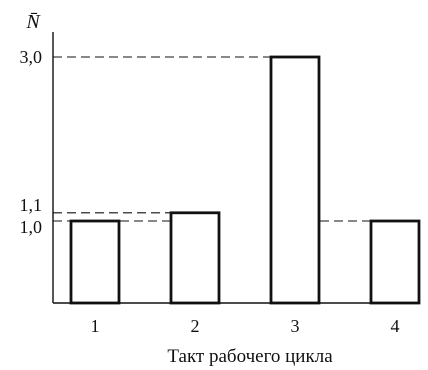  What do you see at coordinates (31, 142) in the screenshot?
I see `y-axis-ticks: 1,01,1 3,0` at bounding box center [31, 142].